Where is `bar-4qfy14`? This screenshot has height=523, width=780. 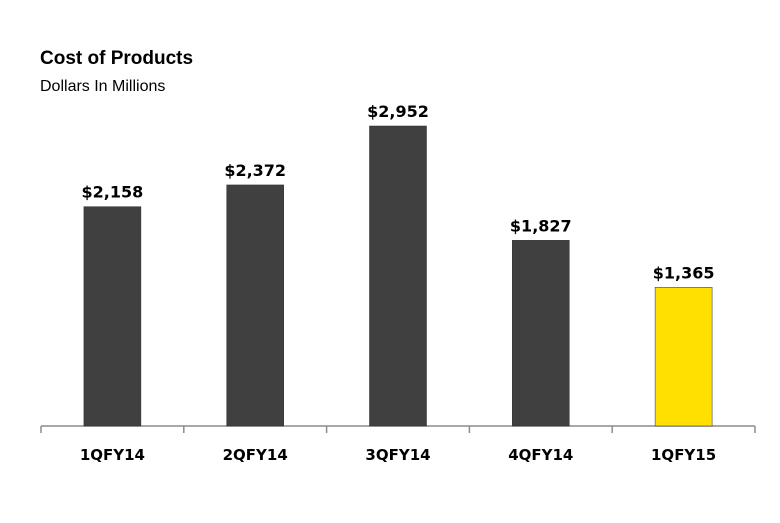
bar-4qfy14 is located at coordinates (541, 333).